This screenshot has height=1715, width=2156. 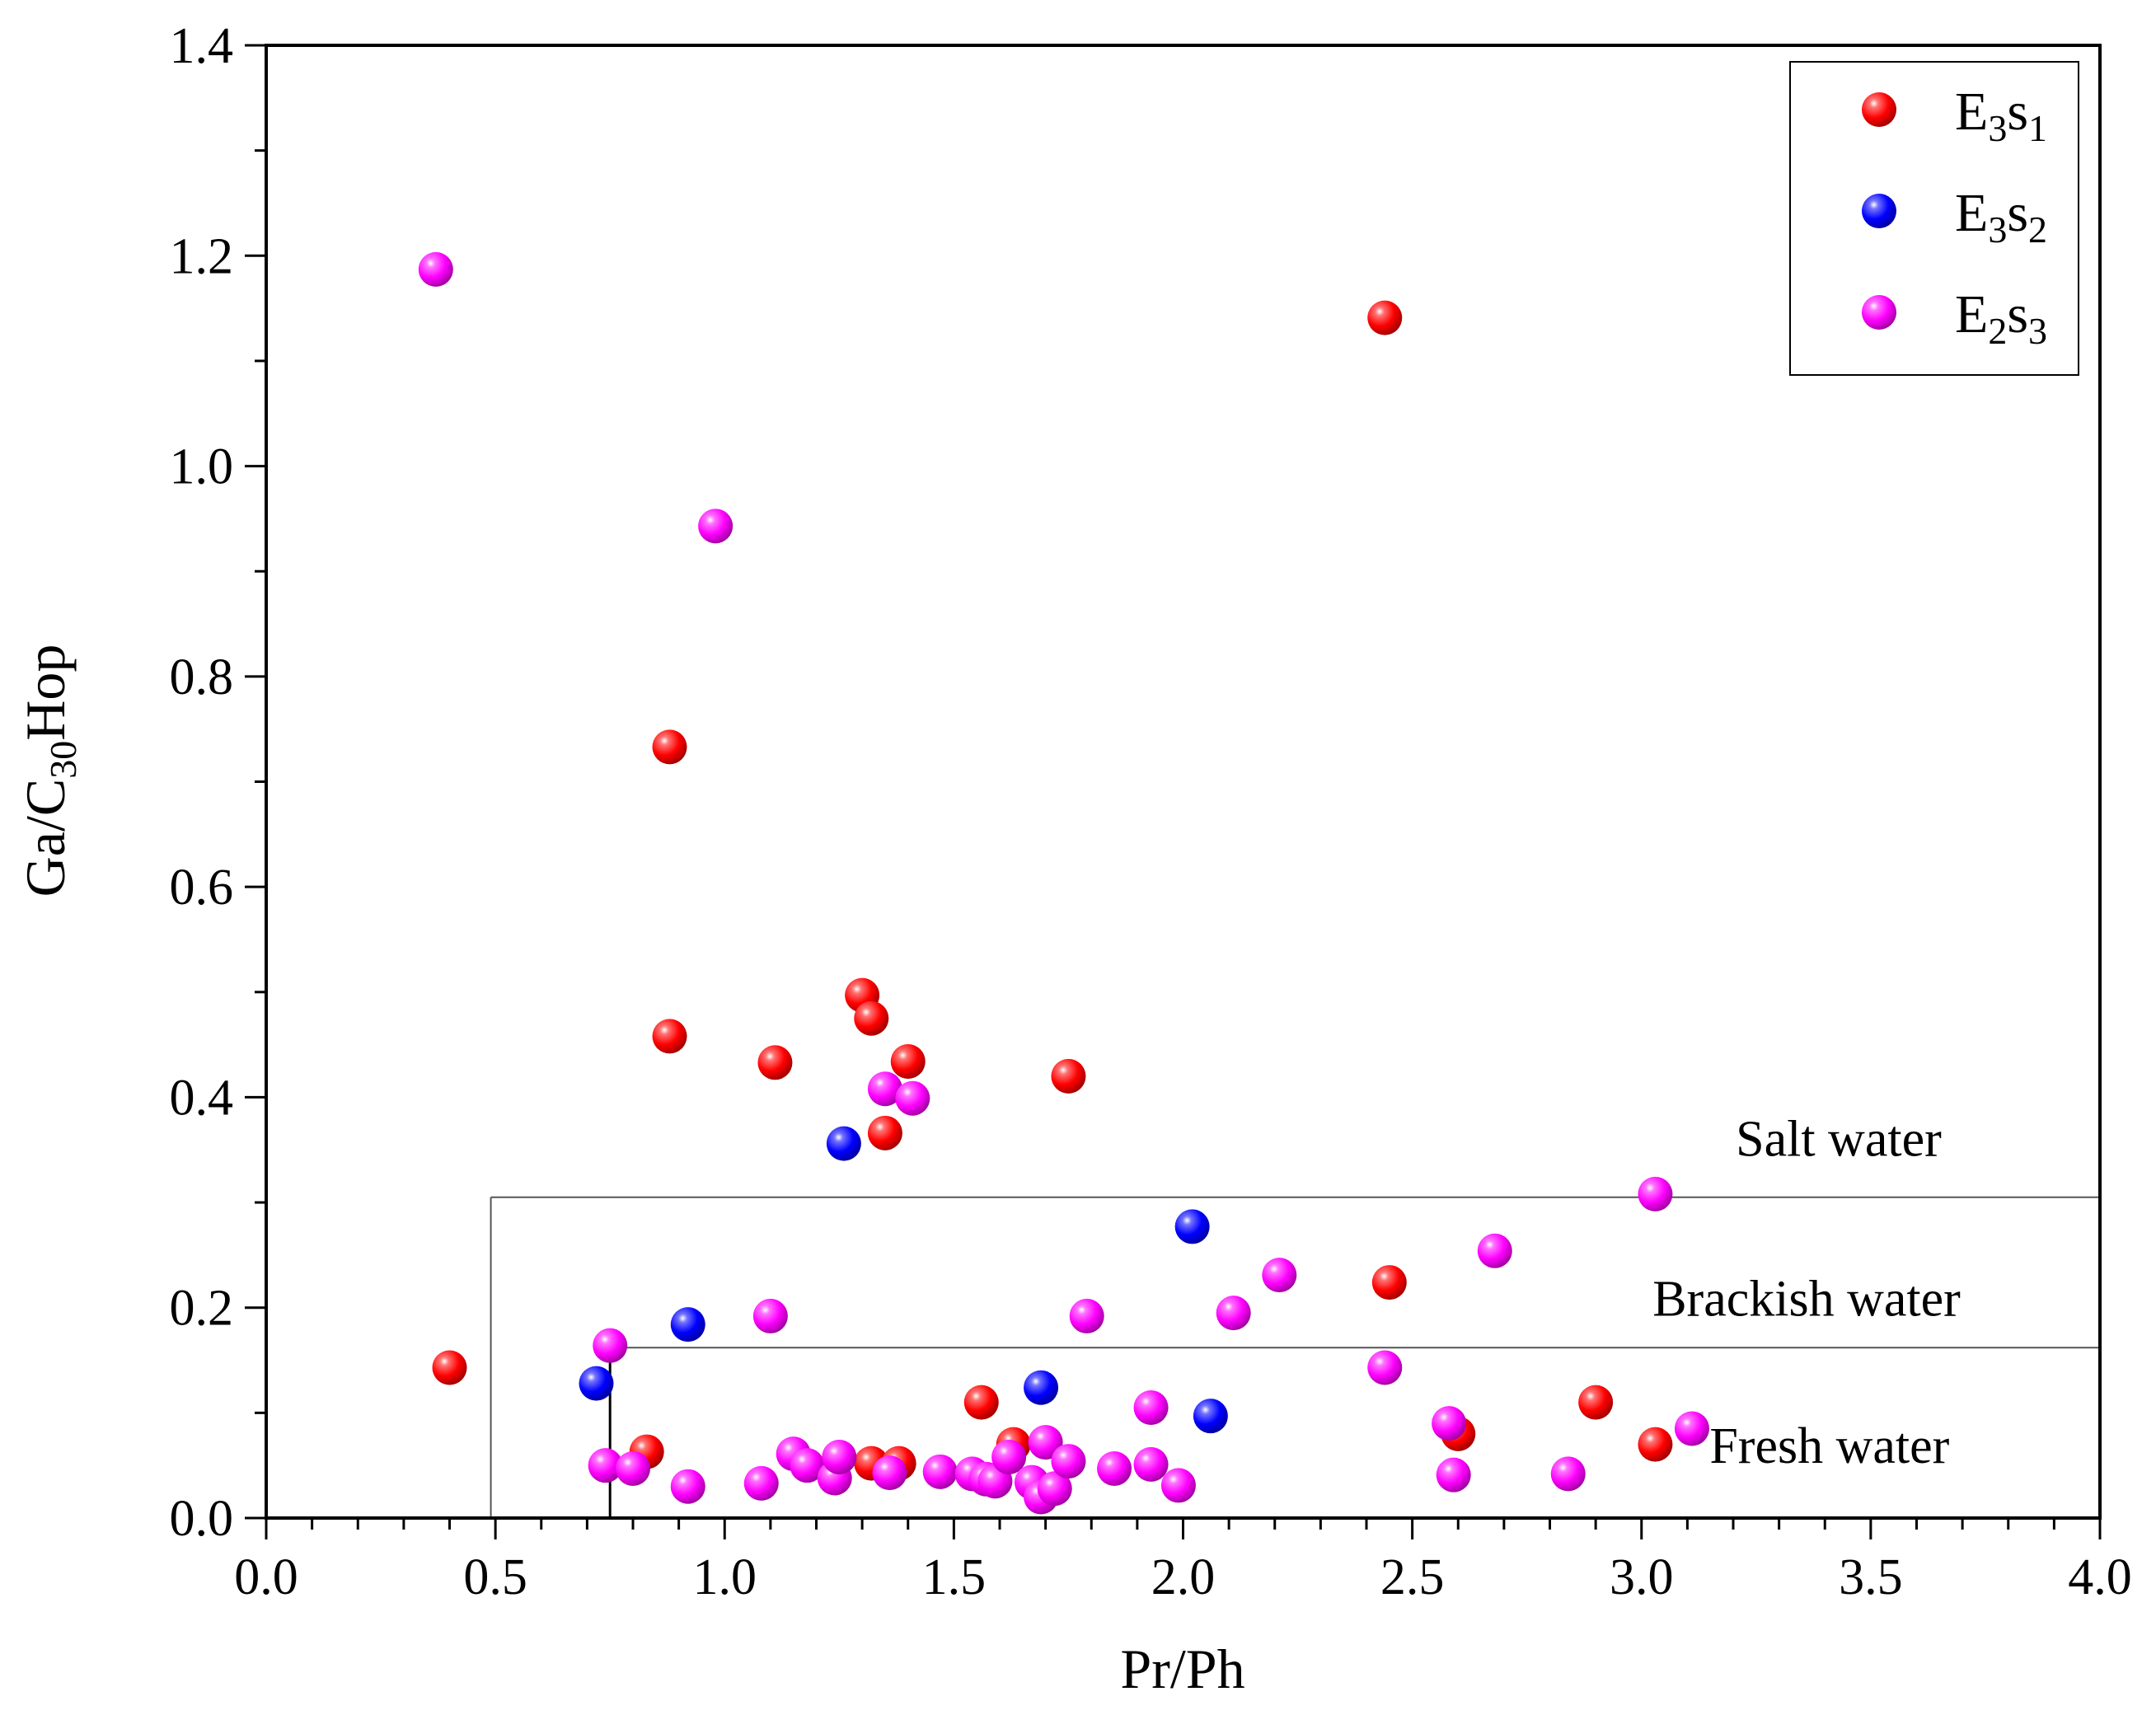 I want to click on series-E3s2, so click(x=903, y=1280).